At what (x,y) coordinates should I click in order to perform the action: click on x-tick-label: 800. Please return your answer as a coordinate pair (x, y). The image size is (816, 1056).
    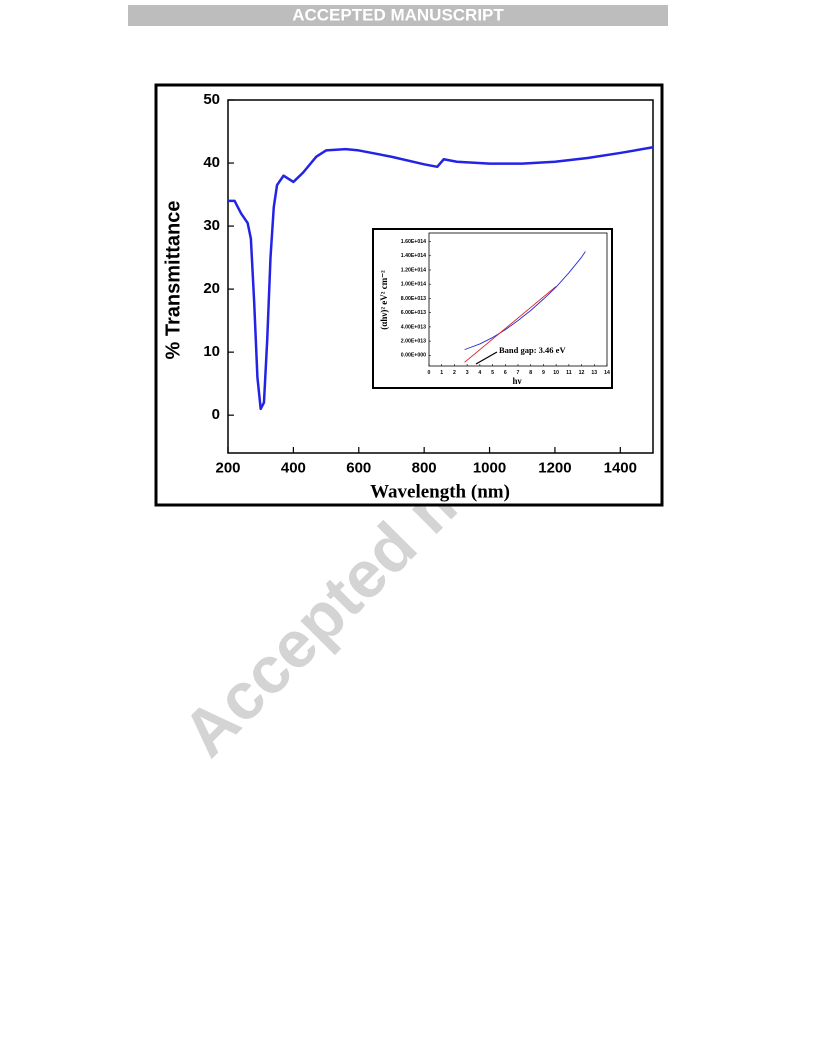
    Looking at the image, I should click on (424, 467).